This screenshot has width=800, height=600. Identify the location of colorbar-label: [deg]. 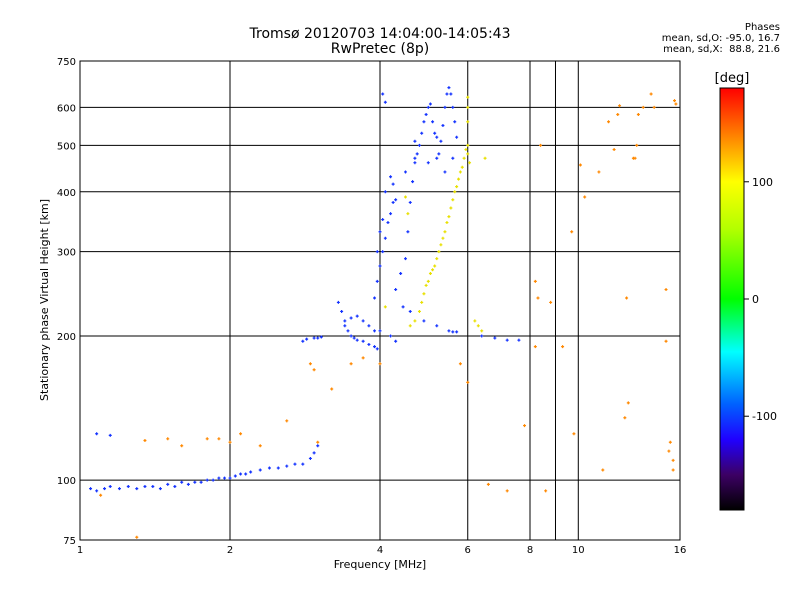
(732, 78).